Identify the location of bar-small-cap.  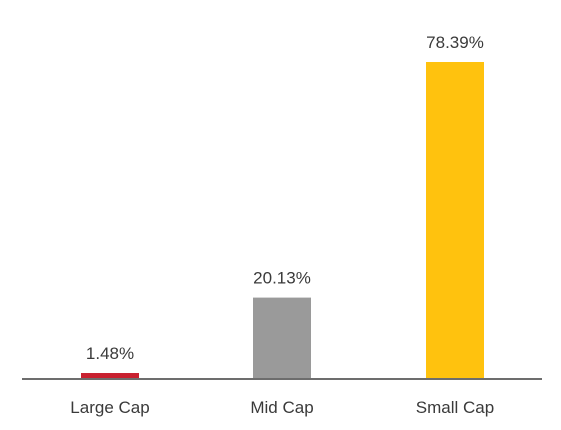
(455, 220).